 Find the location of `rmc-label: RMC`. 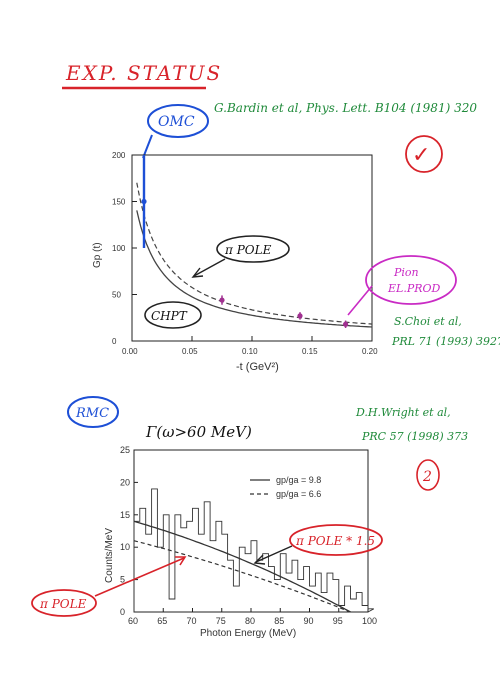

rmc-label: RMC is located at coordinates (92, 413).